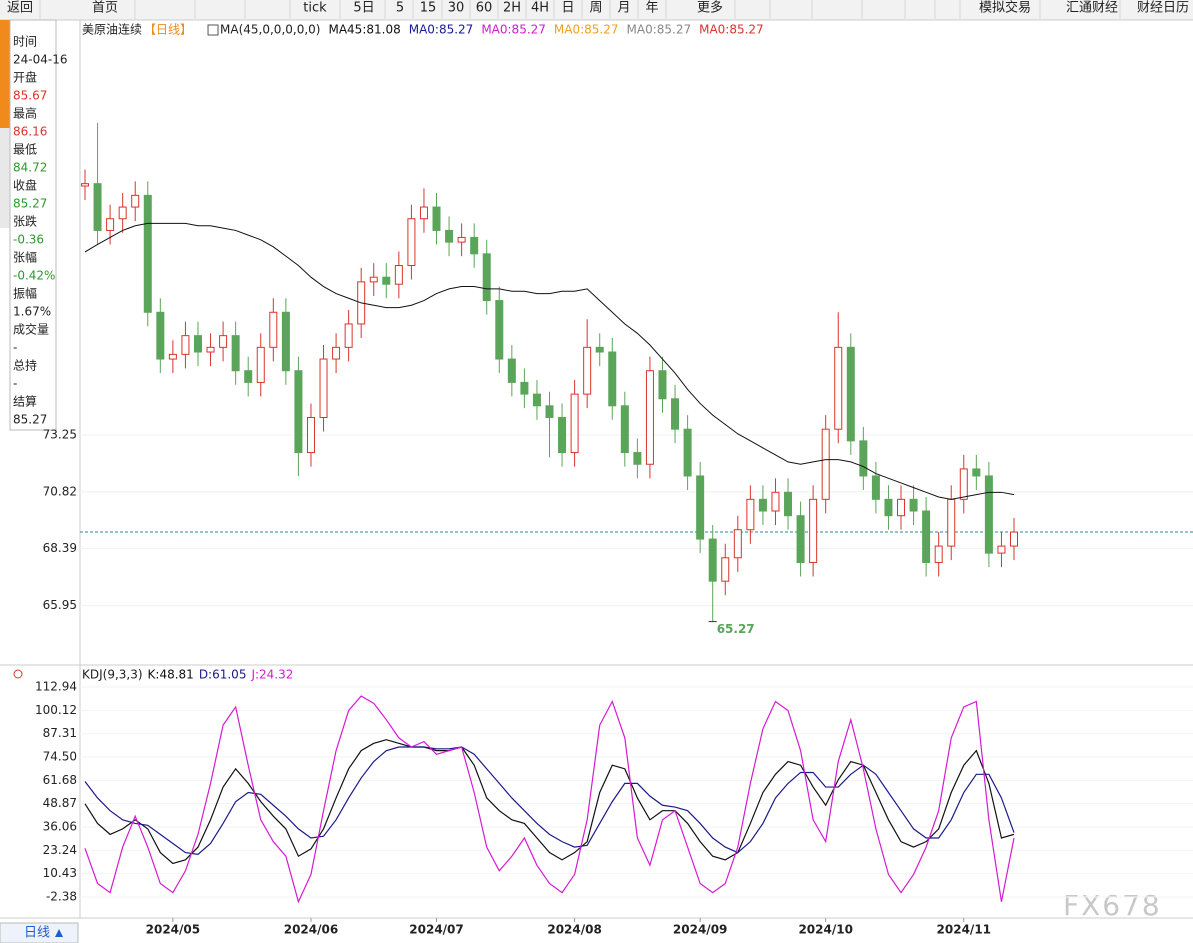 This screenshot has height=943, width=1193. What do you see at coordinates (456, 8) in the screenshot?
I see `toolbar-button: 30` at bounding box center [456, 8].